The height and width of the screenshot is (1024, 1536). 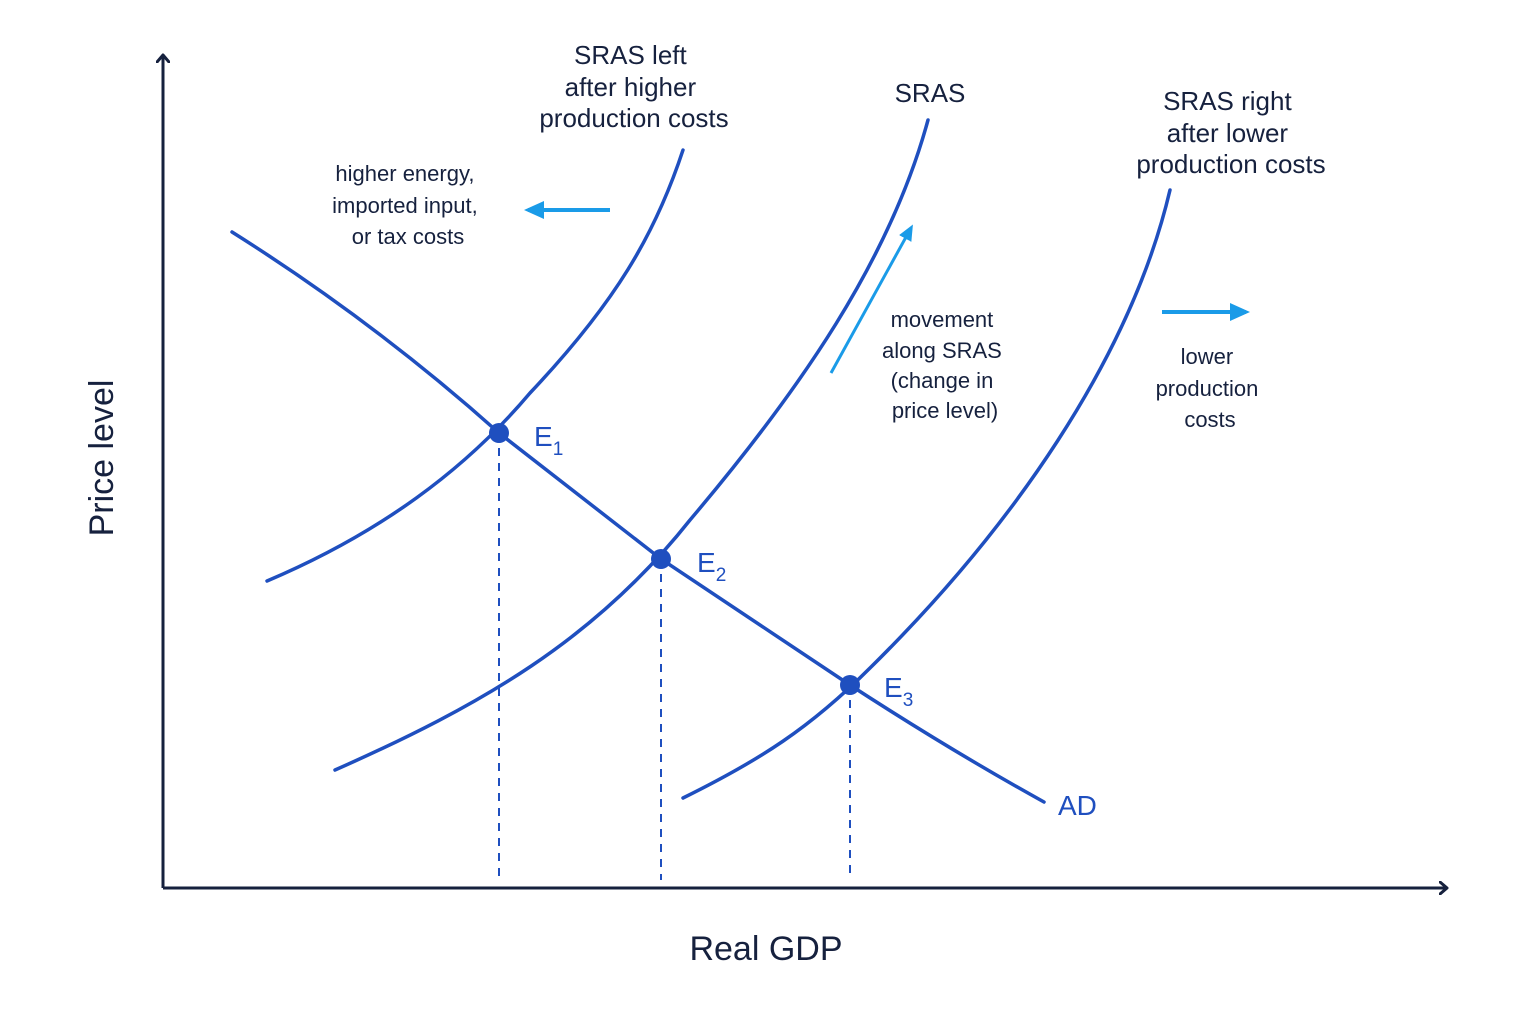 What do you see at coordinates (1210, 388) in the screenshot?
I see `right-shift-note: lower production costs` at bounding box center [1210, 388].